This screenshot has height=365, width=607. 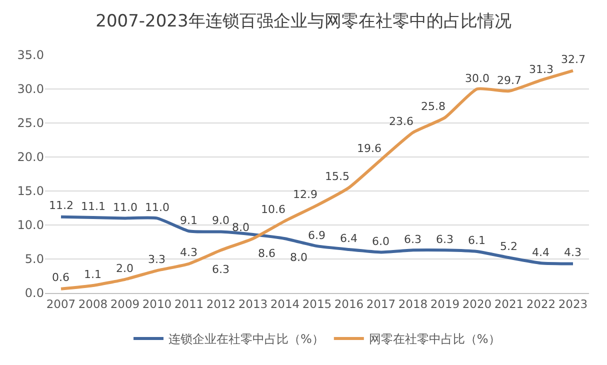 I want to click on data-label: 23.6, so click(x=401, y=121).